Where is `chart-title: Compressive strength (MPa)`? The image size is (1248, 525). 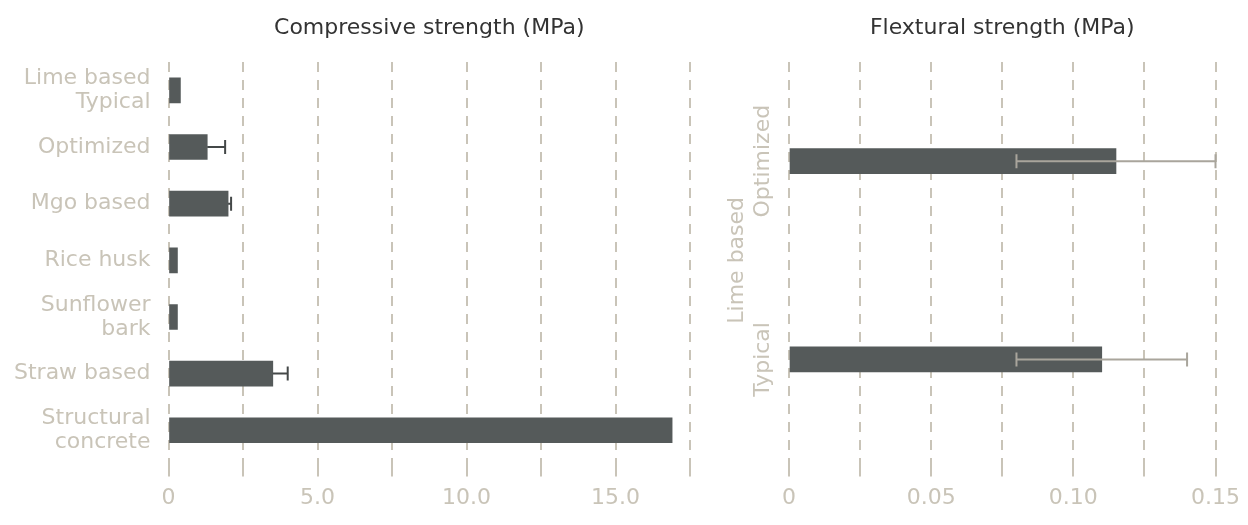 chart-title: Compressive strength (MPa) is located at coordinates (429, 26).